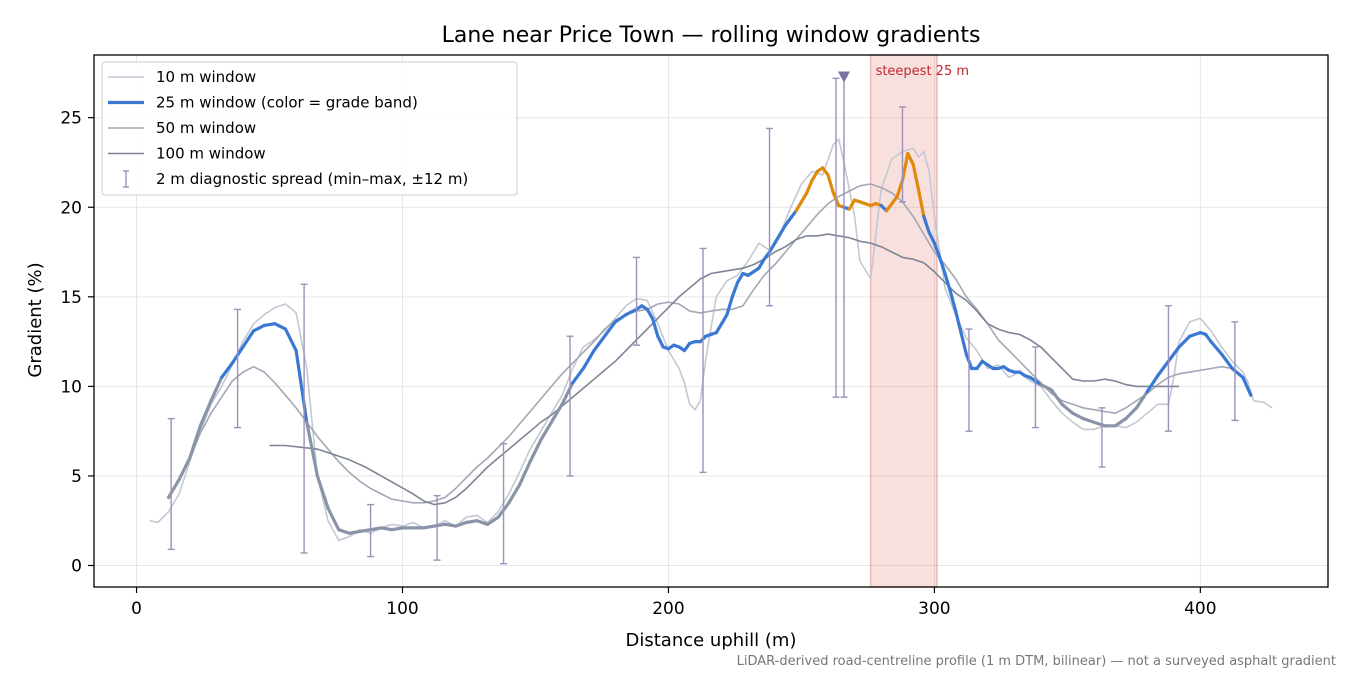  I want to click on legend-item: 100 m window, so click(187, 154).